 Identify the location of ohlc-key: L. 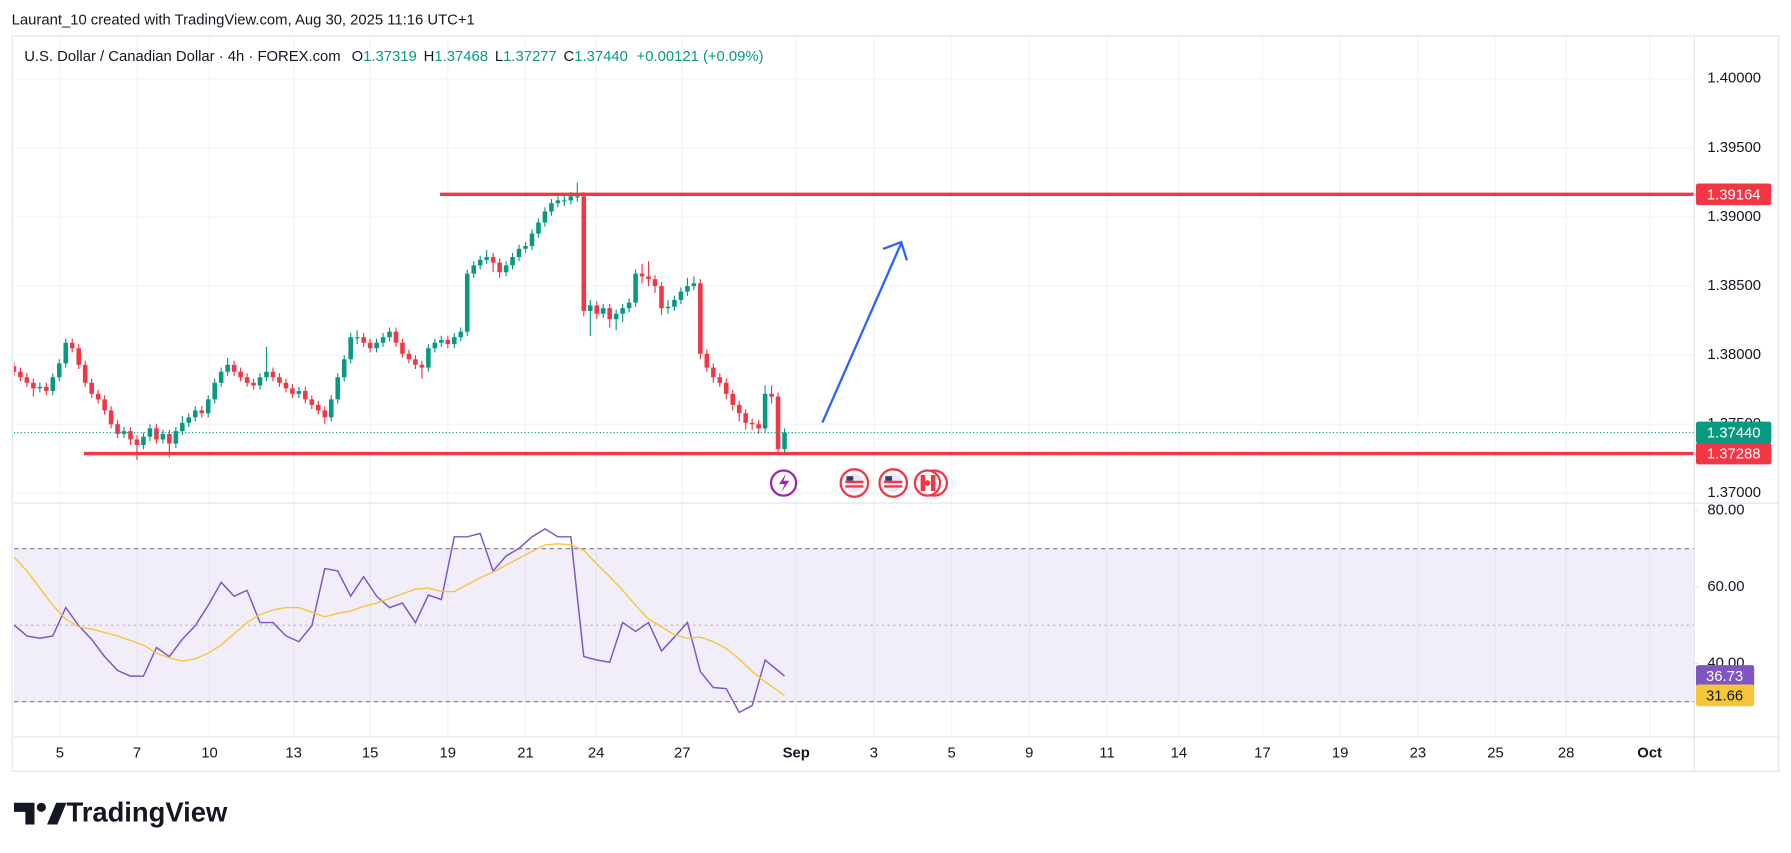
(499, 57).